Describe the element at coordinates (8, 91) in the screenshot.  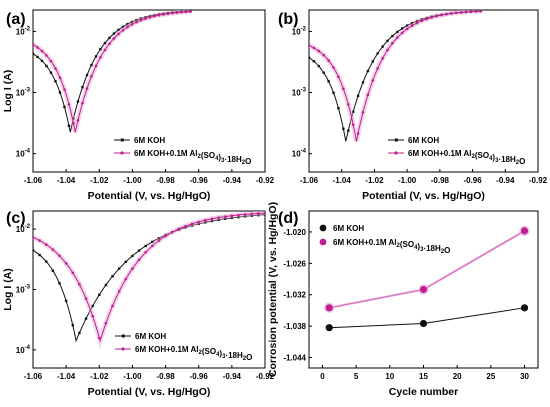
I see `y-axis-title: Log I (A)` at that location.